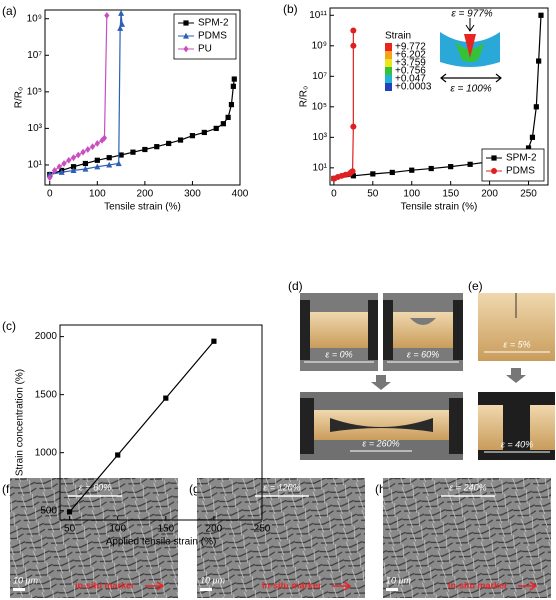  I want to click on y-tick-label: 10¹, so click(320, 167).